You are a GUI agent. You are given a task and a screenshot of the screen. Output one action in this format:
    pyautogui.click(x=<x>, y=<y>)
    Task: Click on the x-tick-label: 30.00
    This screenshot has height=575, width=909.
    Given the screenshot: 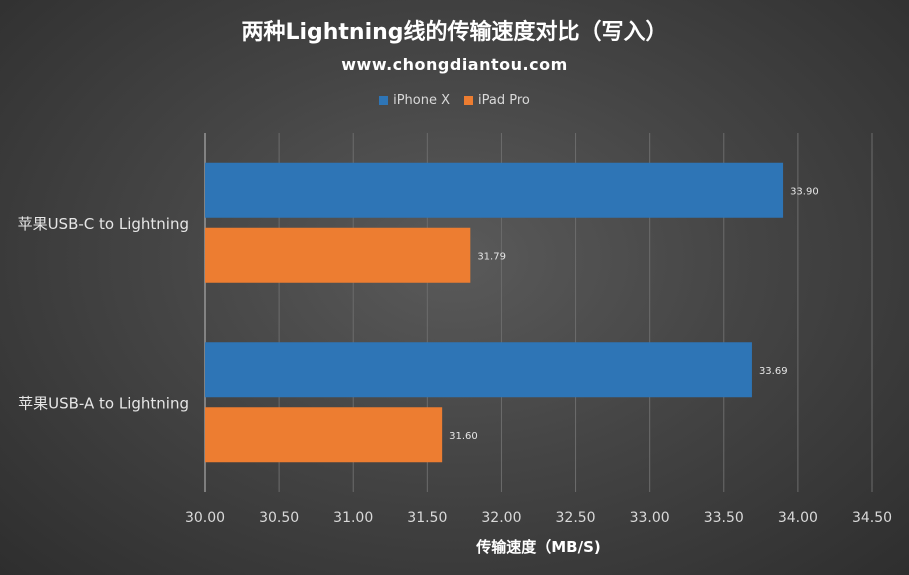 What is the action you would take?
    pyautogui.click(x=205, y=518)
    